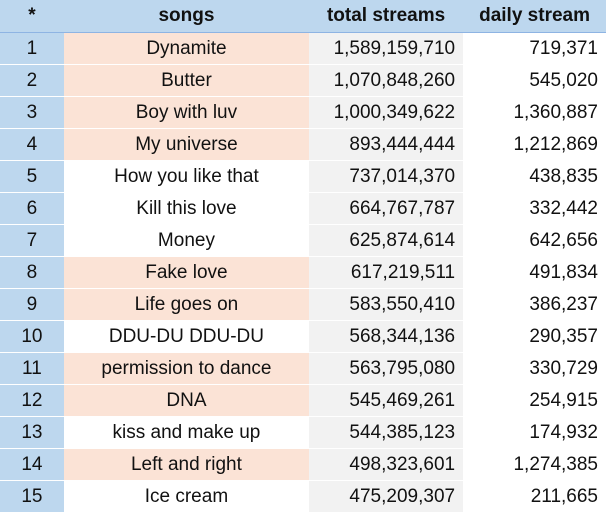 The height and width of the screenshot is (513, 606). What do you see at coordinates (534, 336) in the screenshot?
I see `daily-stream-cell: 290,357` at bounding box center [534, 336].